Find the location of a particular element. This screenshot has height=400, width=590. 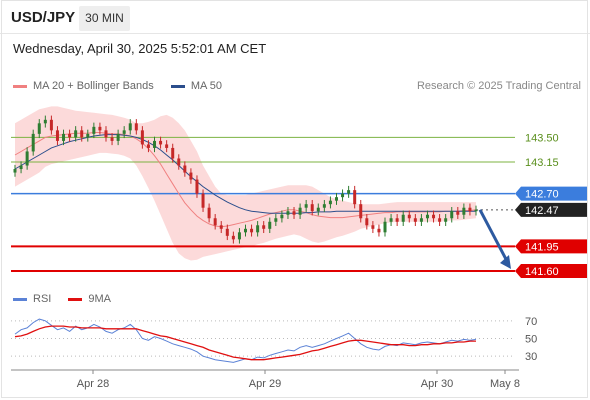

interval-button: 30 MIN is located at coordinates (104, 18).